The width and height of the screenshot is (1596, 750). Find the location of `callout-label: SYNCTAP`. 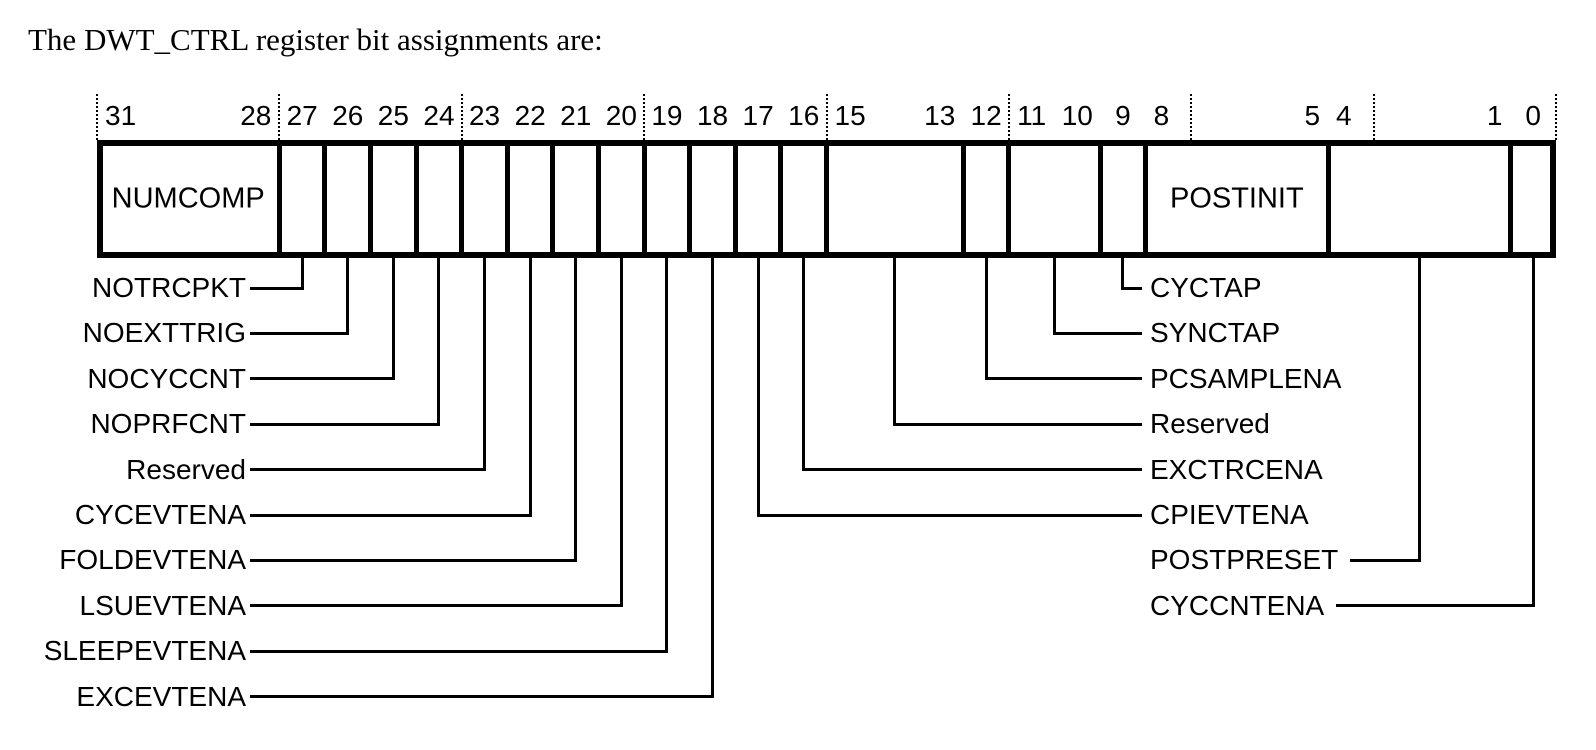

callout-label: SYNCTAP is located at coordinates (1215, 333).